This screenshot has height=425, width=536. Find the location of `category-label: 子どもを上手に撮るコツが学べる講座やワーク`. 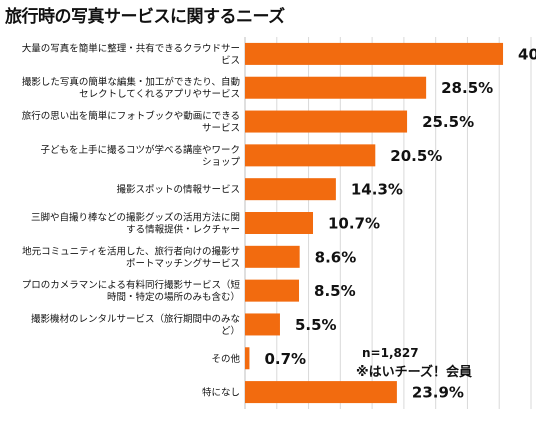

category-label: 子どもを上手に撮るコツが学べる講座やワーク is located at coordinates (140, 150).